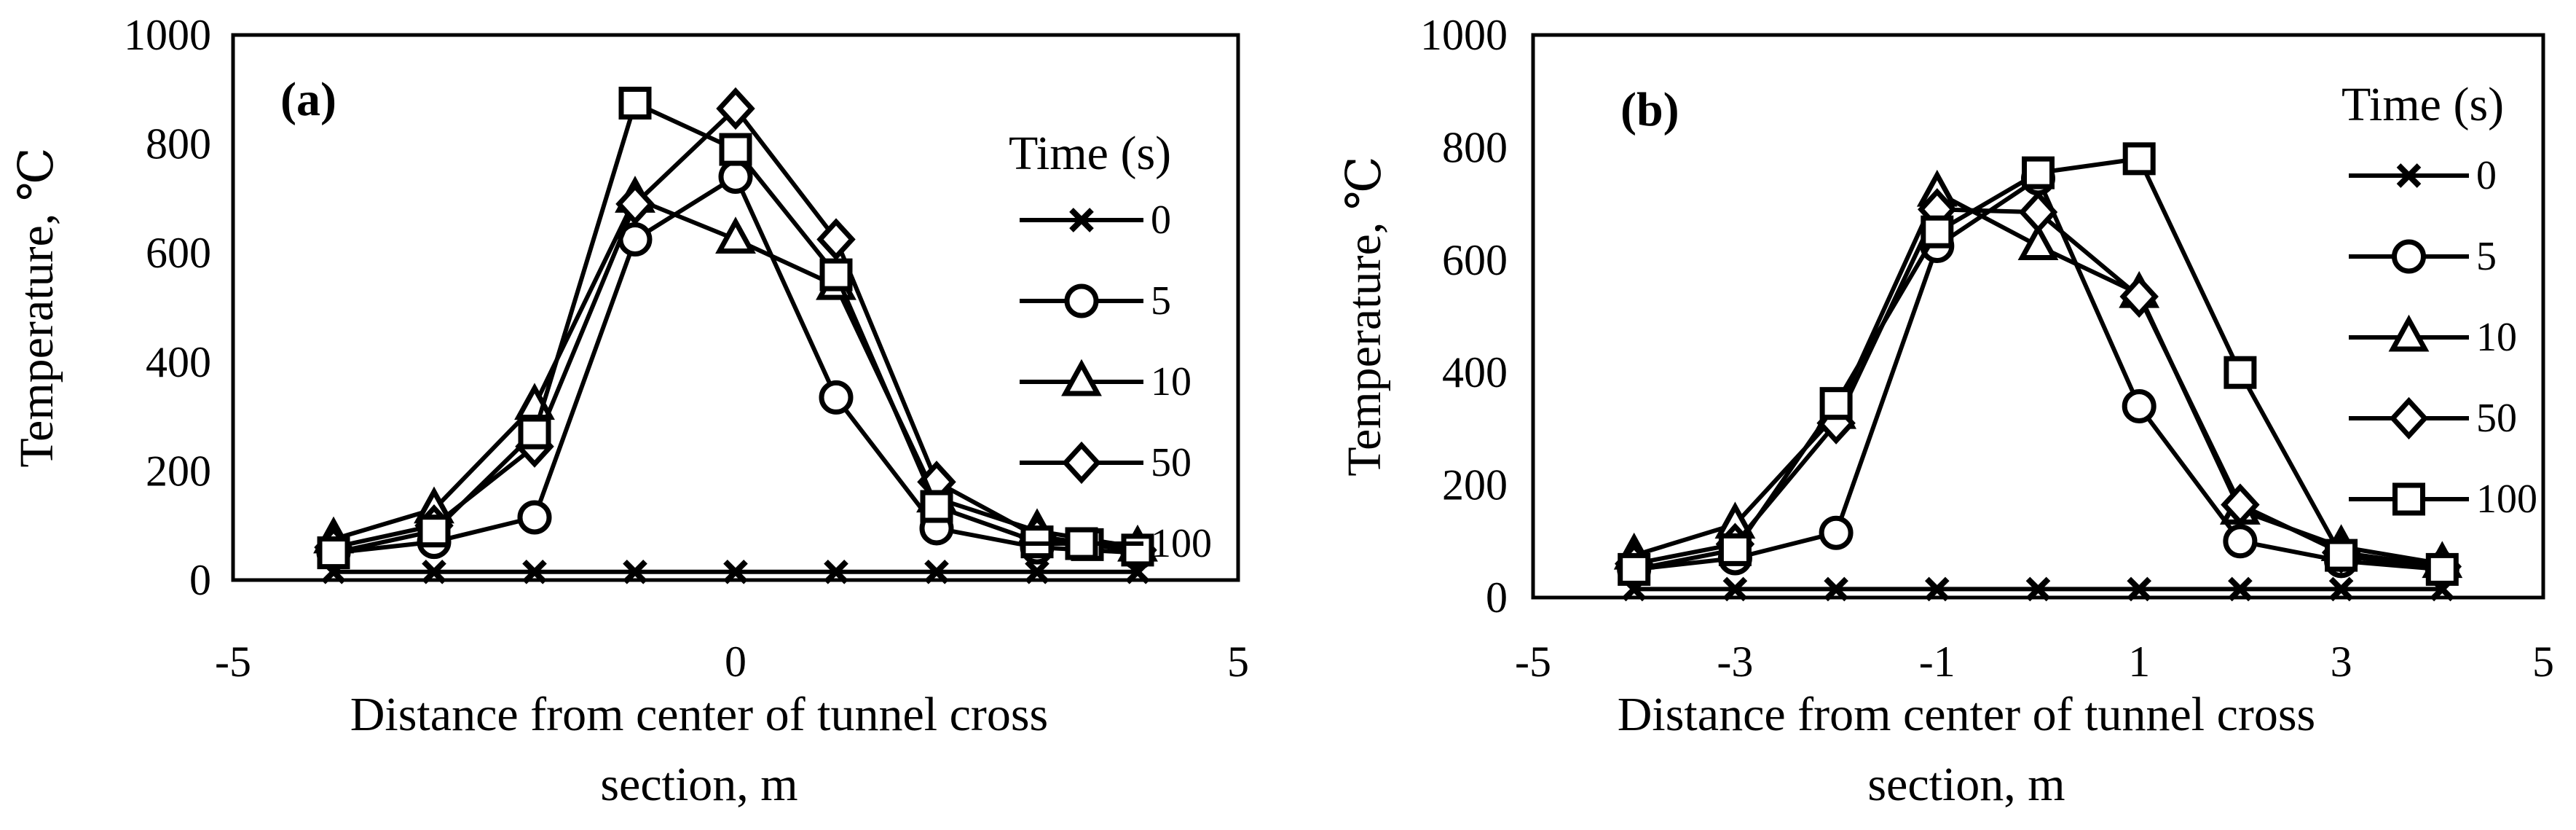  What do you see at coordinates (1966, 714) in the screenshot?
I see `x-axis-label-line-1: Distance from center of tunnel cross` at bounding box center [1966, 714].